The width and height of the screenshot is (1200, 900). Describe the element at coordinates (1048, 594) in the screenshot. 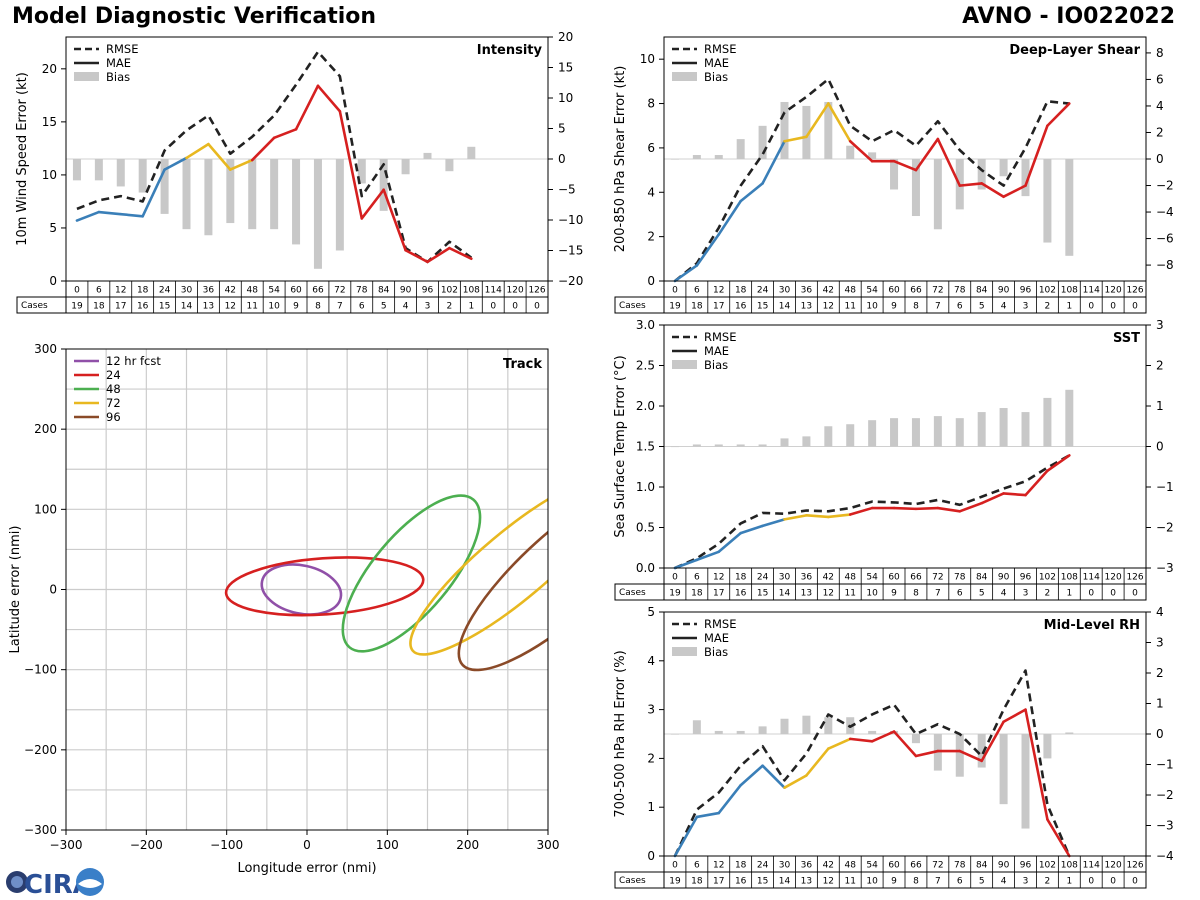

I see `table-case-count: 2` at that location.